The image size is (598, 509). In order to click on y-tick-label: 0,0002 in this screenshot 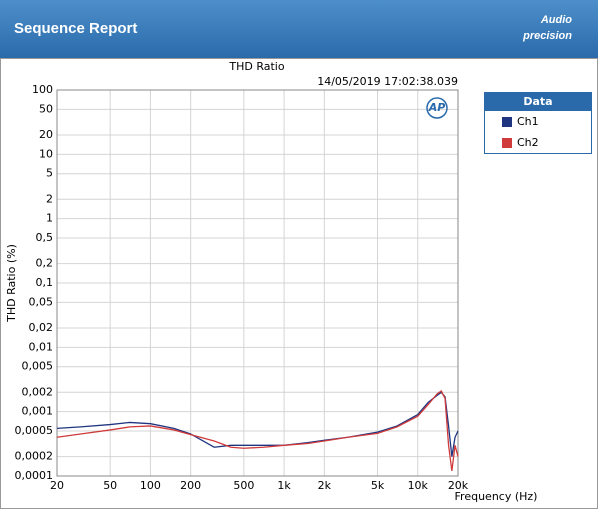, I will do `click(34, 456)`.